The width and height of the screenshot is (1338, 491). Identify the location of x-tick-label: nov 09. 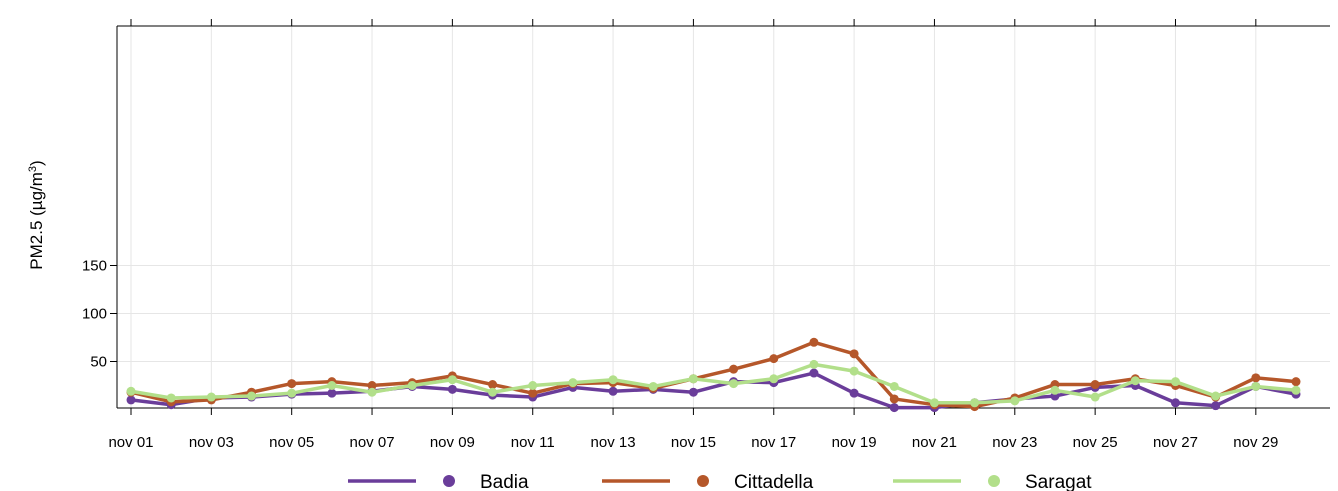
(452, 442).